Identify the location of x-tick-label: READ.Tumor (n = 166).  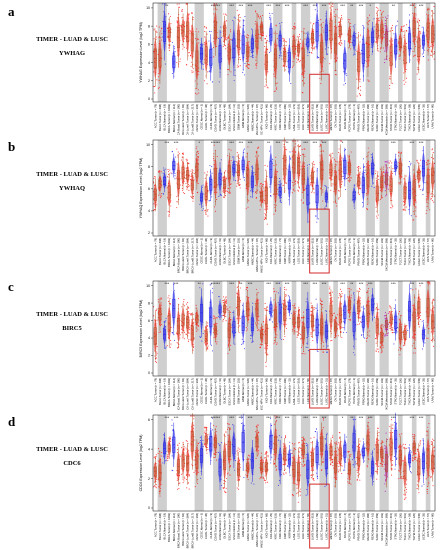
(368, 527).